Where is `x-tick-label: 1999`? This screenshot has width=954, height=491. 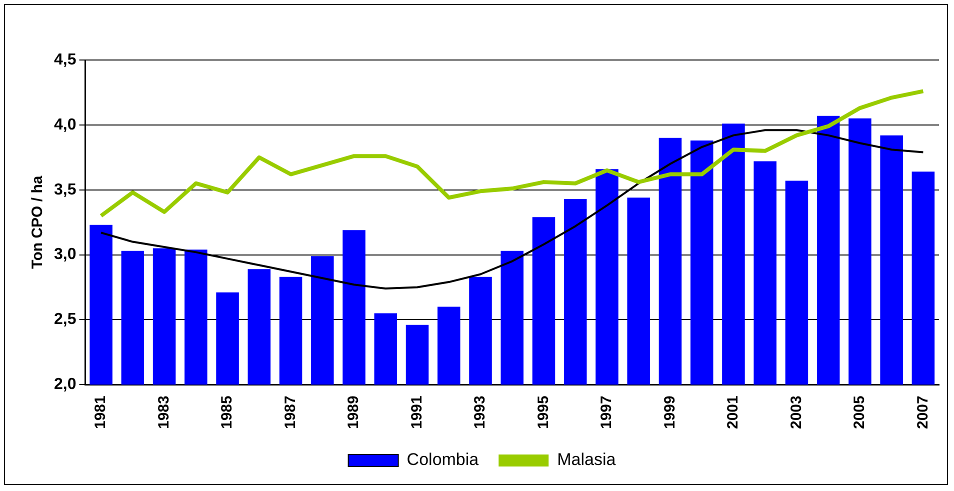
x-tick-label: 1999 is located at coordinates (669, 413).